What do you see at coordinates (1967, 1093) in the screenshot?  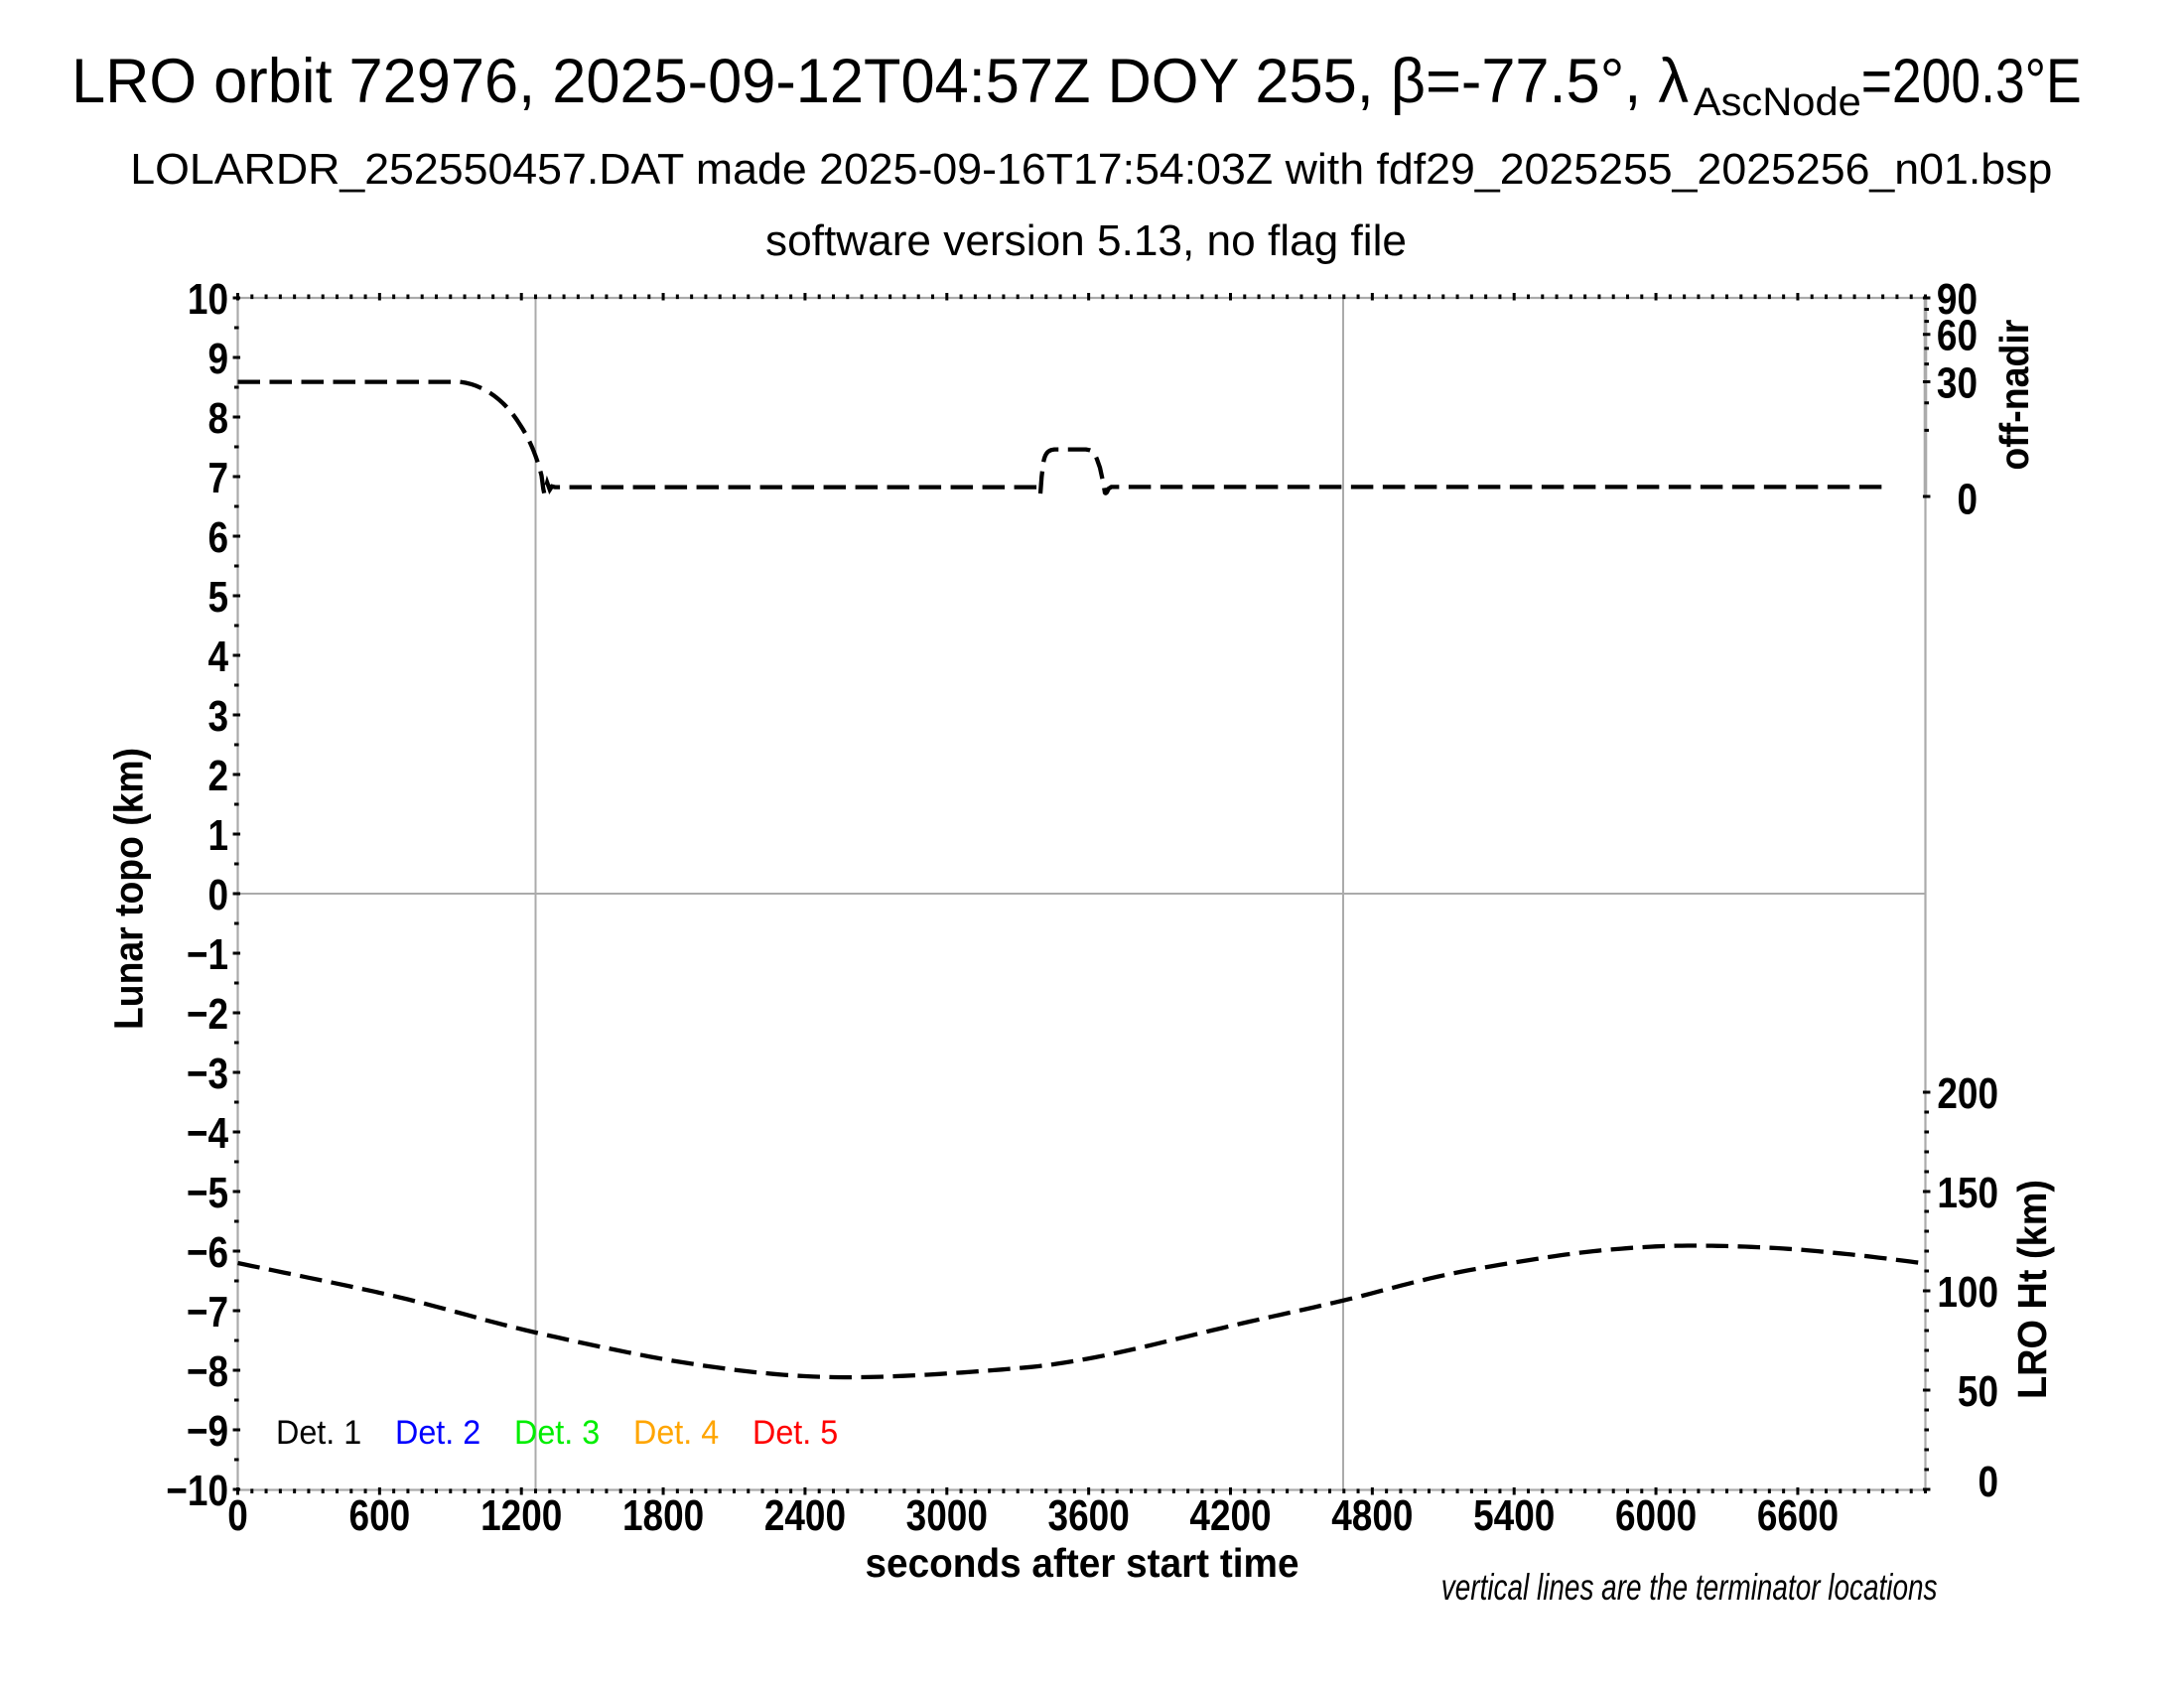 I see `svg-text: 200` at bounding box center [1967, 1093].